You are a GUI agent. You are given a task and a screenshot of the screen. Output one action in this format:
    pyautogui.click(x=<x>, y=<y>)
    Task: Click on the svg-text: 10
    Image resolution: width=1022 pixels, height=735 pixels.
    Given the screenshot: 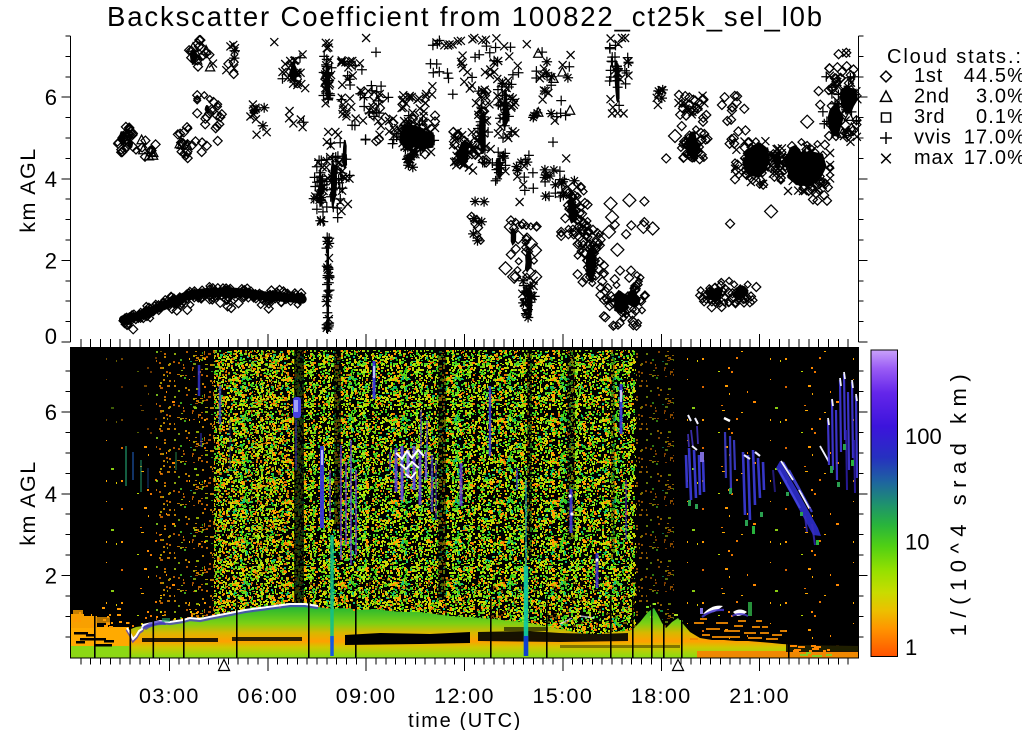 What is the action you would take?
    pyautogui.click(x=917, y=542)
    